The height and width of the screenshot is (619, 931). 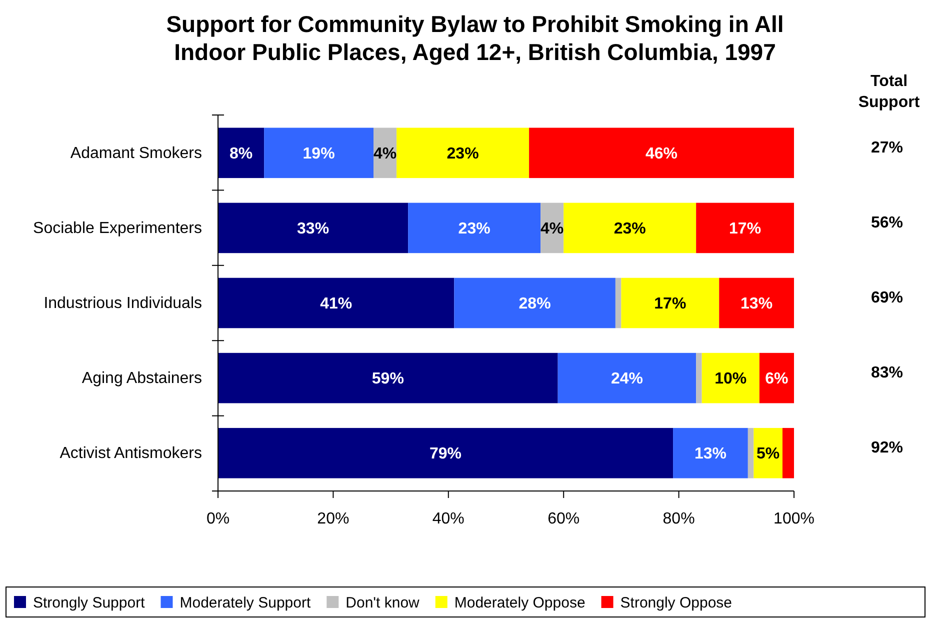 I want to click on y-tick-label: Aging Abstainers, so click(x=142, y=379).